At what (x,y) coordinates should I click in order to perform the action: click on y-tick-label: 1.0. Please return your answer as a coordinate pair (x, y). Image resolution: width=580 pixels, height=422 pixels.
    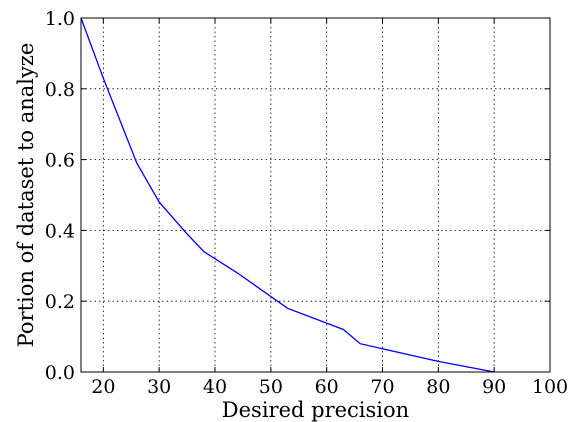
    Looking at the image, I should click on (60, 19).